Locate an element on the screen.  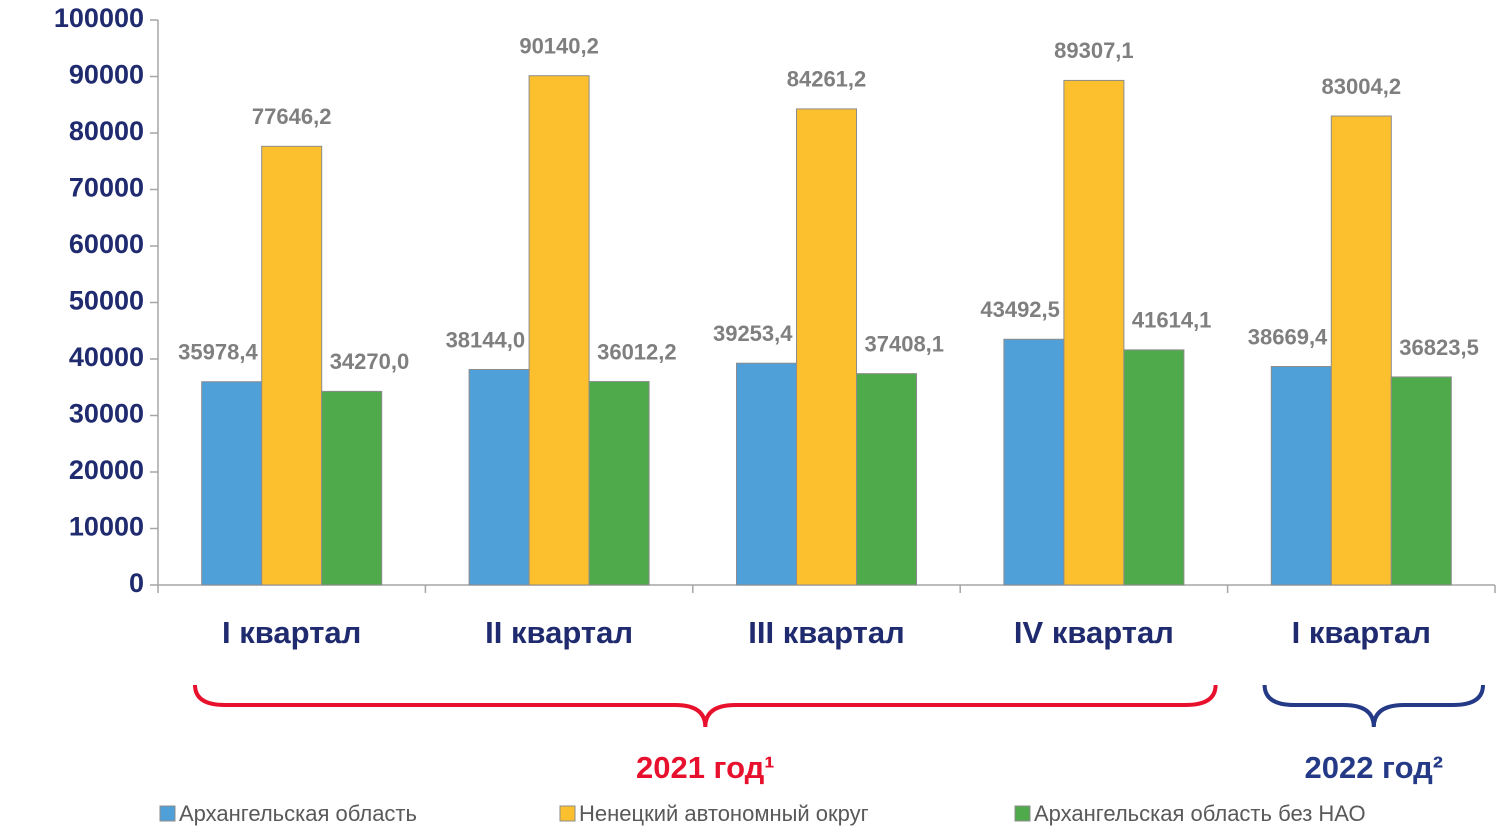
y-tick-label: 60000 is located at coordinates (106, 244).